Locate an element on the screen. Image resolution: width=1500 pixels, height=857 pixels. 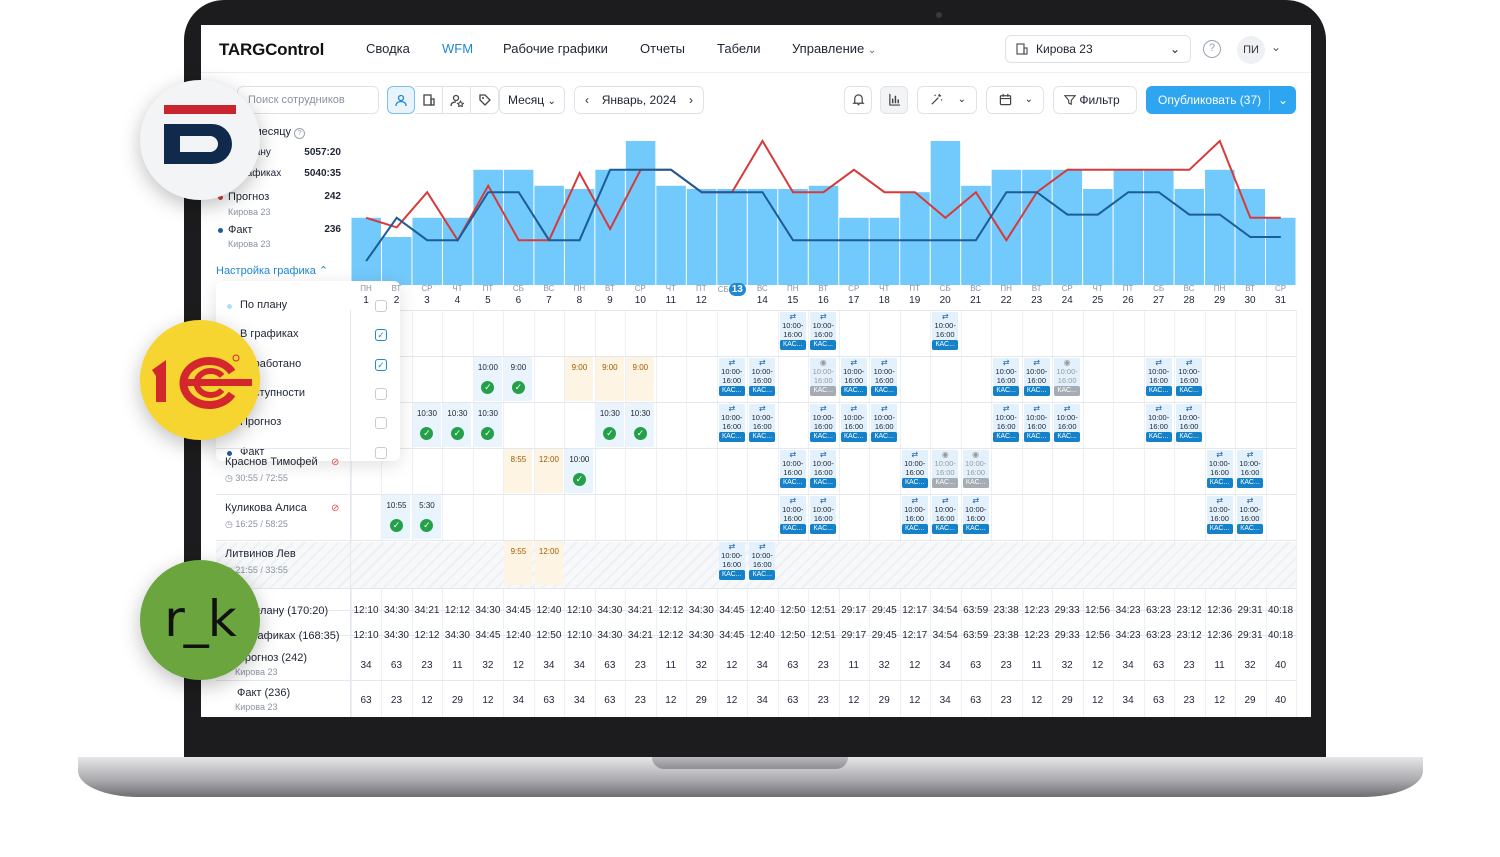
day-header: ЧТ 18 is located at coordinates (884, 295).